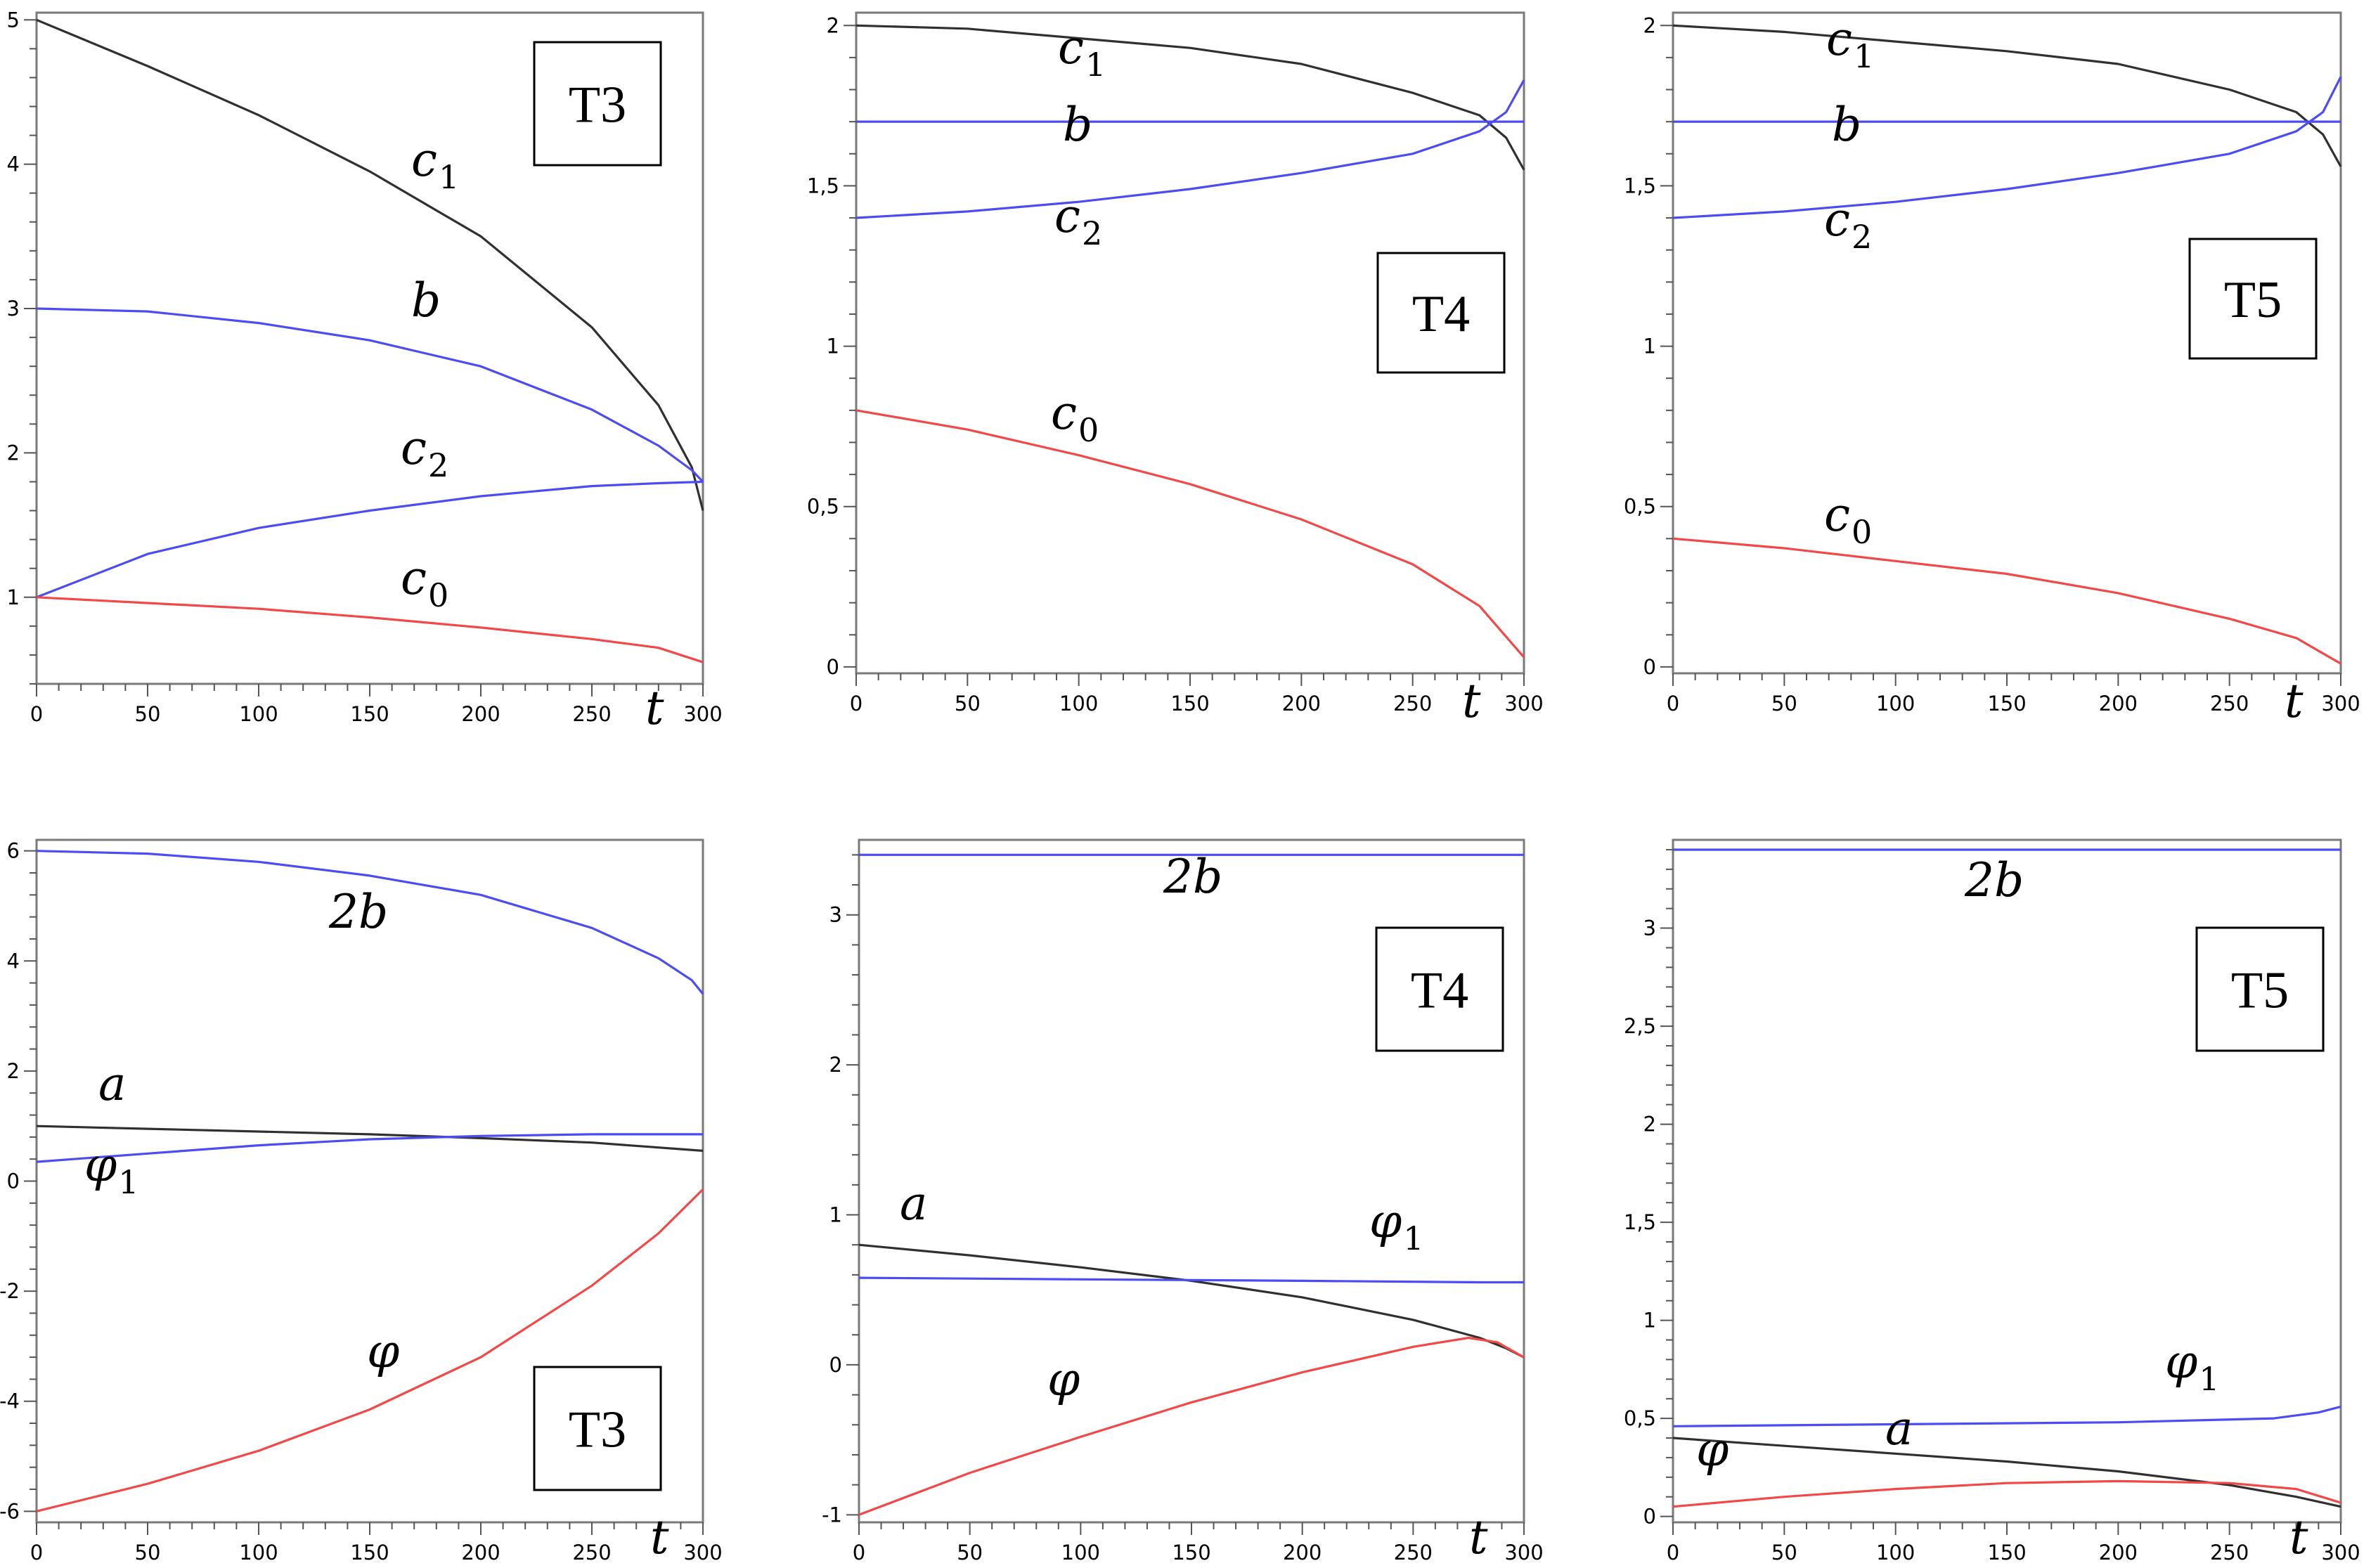  Describe the element at coordinates (112, 1084) in the screenshot. I see `series-label-2: a` at that location.